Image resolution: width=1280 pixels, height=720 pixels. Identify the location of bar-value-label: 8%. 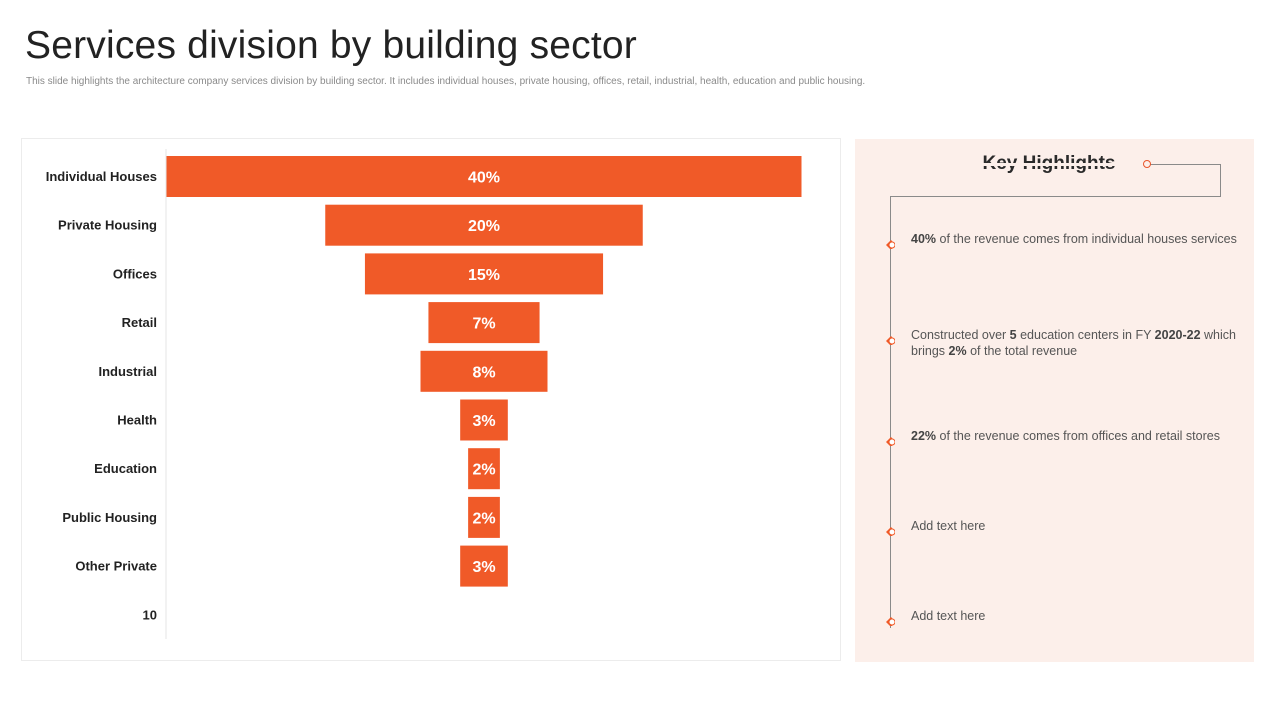
(483, 372).